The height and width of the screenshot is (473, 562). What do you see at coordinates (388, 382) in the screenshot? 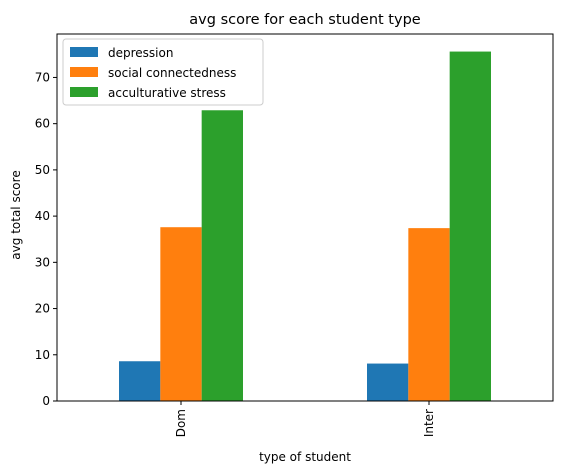
I see `bar-depression-Inter` at bounding box center [388, 382].